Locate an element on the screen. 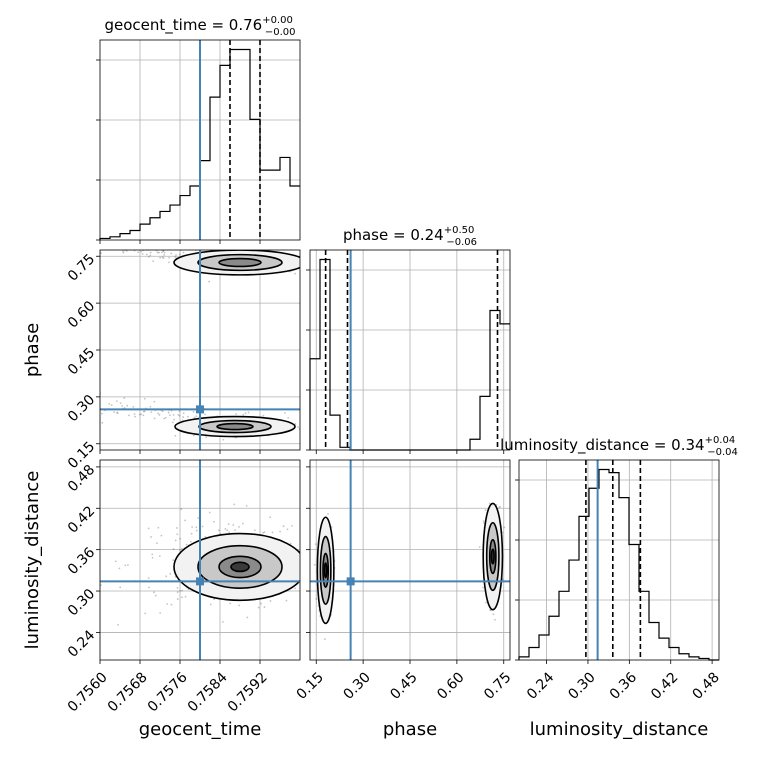  panel-title: luminosity_distance = 0.34+0.04 −0.04 is located at coordinates (619, 446).